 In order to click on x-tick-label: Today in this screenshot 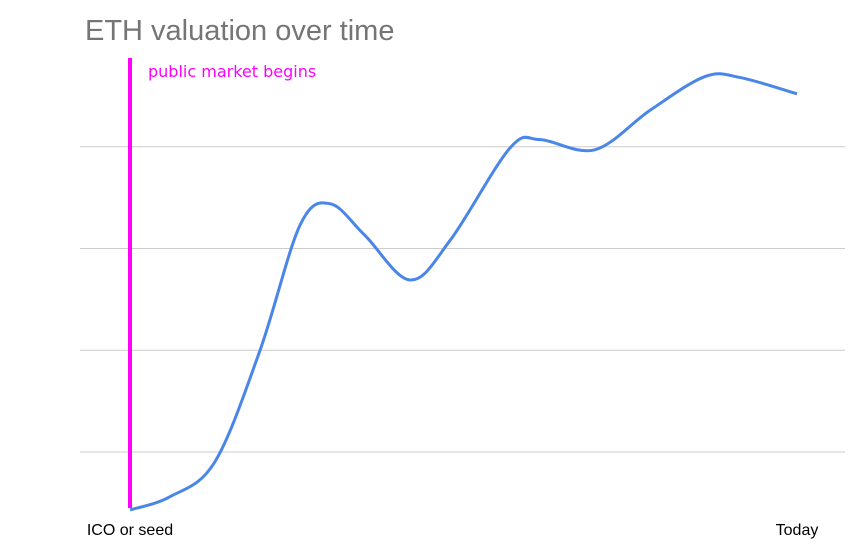, I will do `click(797, 530)`.